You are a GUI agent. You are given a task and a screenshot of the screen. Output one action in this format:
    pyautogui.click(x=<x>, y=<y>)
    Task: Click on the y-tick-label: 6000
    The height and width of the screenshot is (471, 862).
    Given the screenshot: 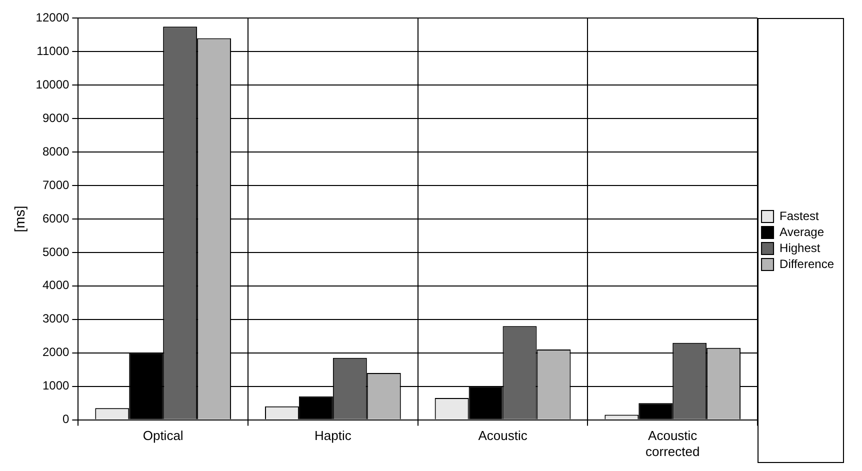 What is the action you would take?
    pyautogui.click(x=56, y=218)
    